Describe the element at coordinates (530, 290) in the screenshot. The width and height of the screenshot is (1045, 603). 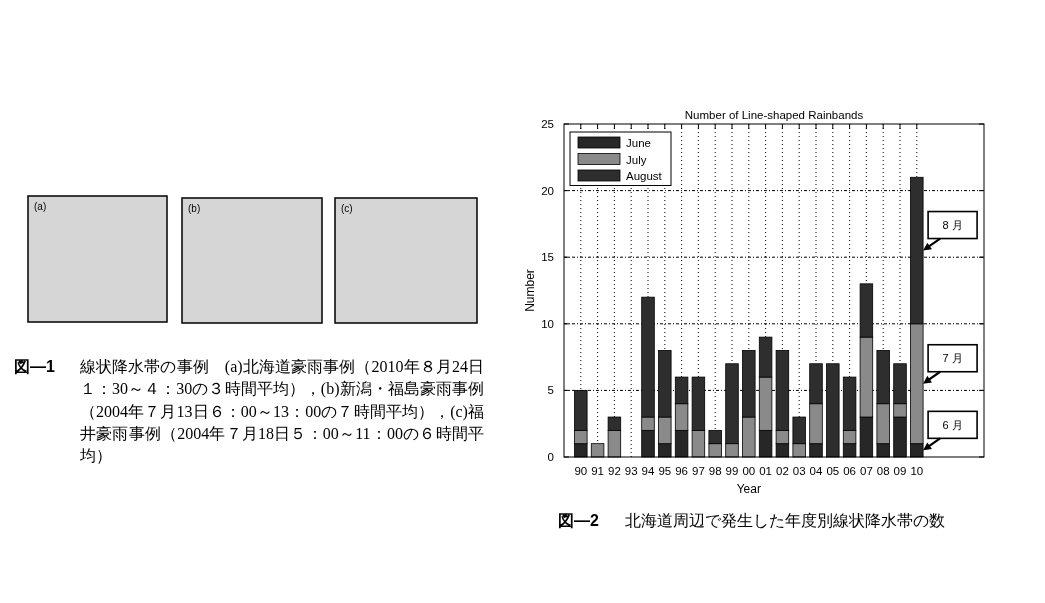
I see `y-axis-title: Number` at that location.